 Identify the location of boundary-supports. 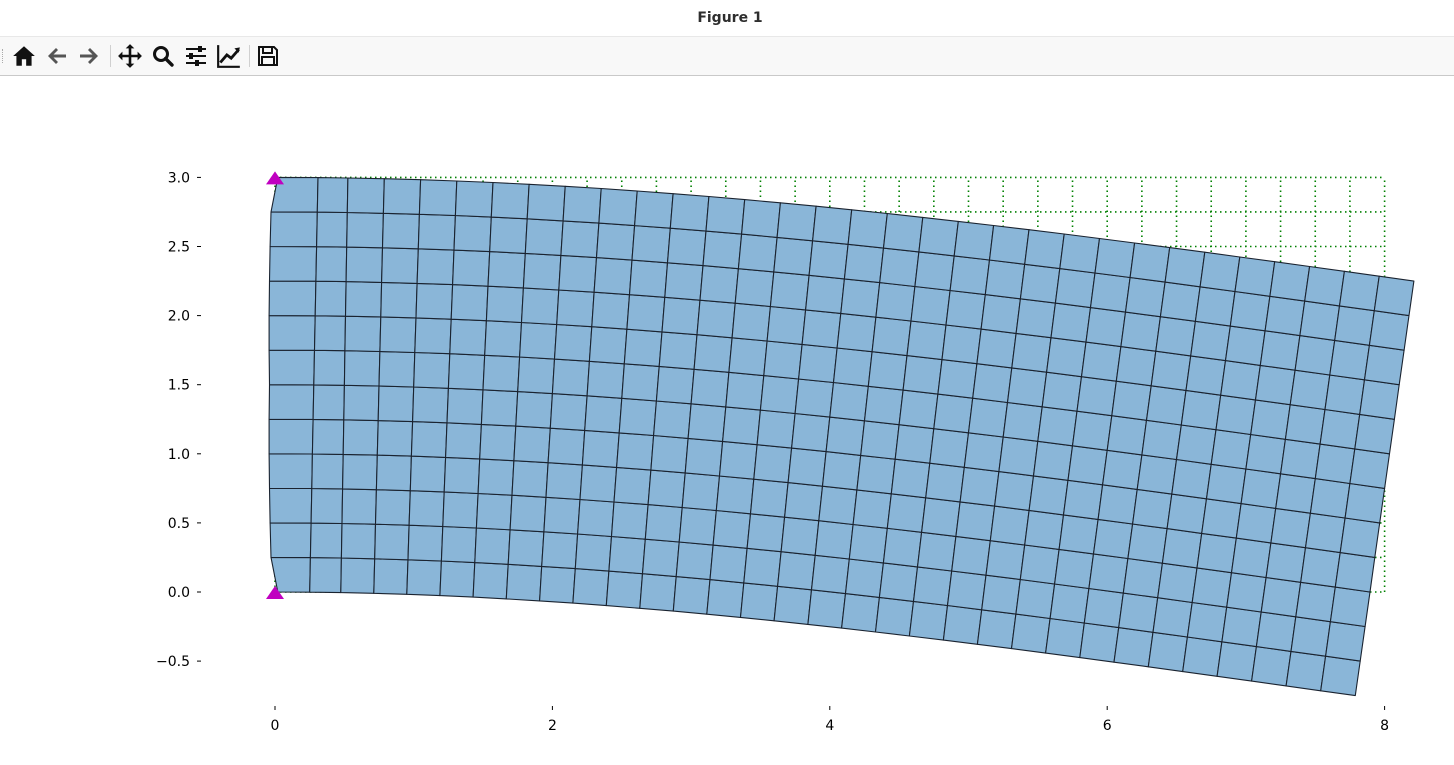
(275, 385).